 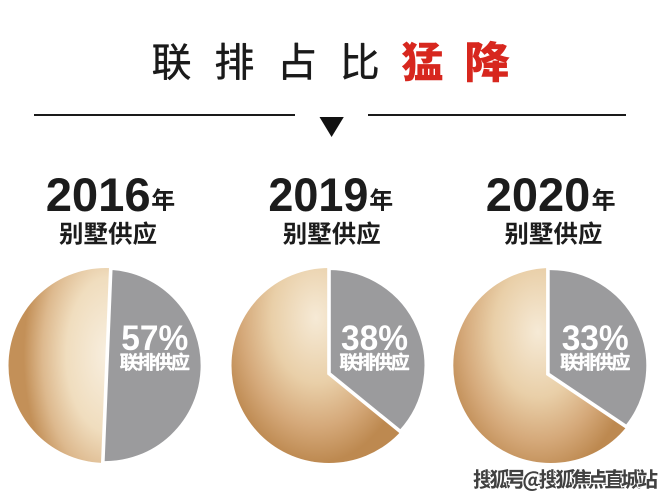 I want to click on svg-text: 38%, so click(x=374, y=338).